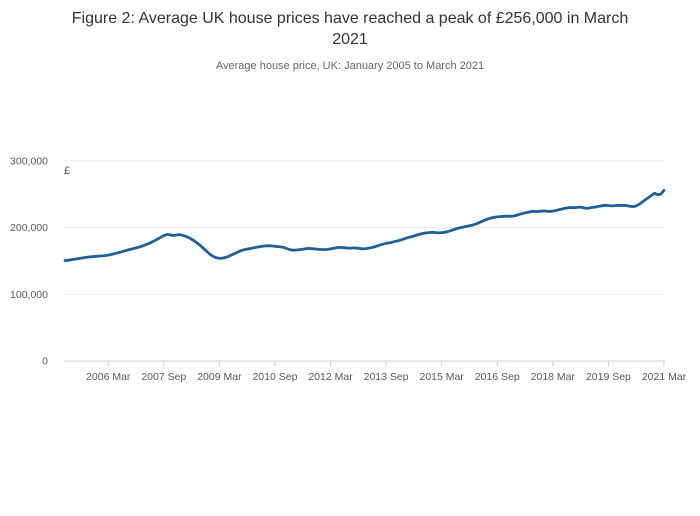 Image resolution: width=700 pixels, height=516 pixels. Describe the element at coordinates (67, 171) in the screenshot. I see `y-axis-unit-label: £` at that location.